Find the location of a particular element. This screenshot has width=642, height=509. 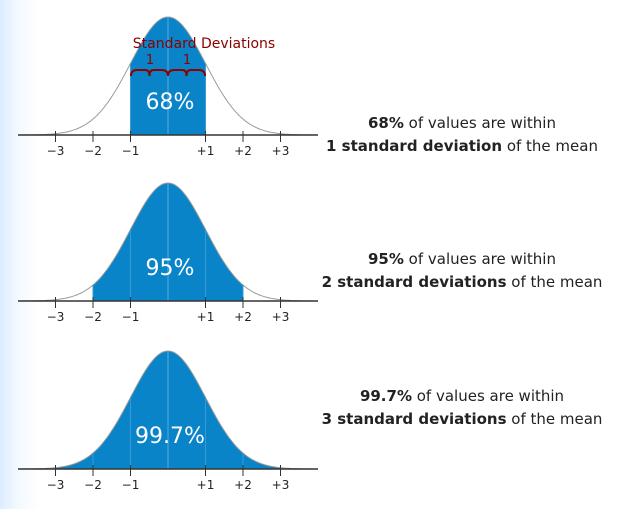

caption-68-text2: of the mean is located at coordinates (550, 146).